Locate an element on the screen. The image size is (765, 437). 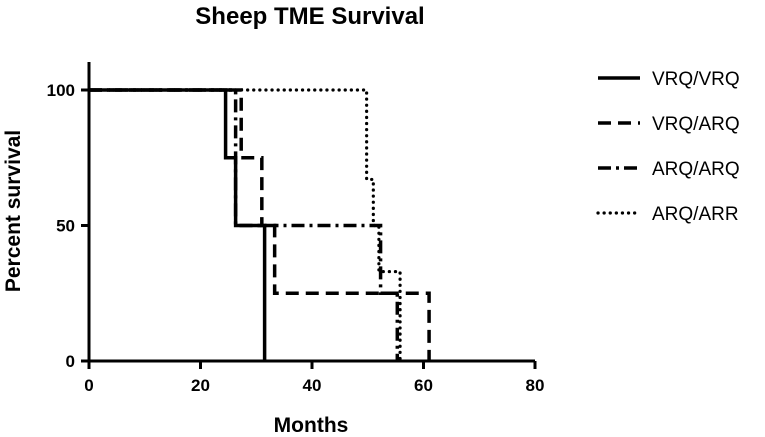
y-axis-title: Percent survival is located at coordinates (13, 211).